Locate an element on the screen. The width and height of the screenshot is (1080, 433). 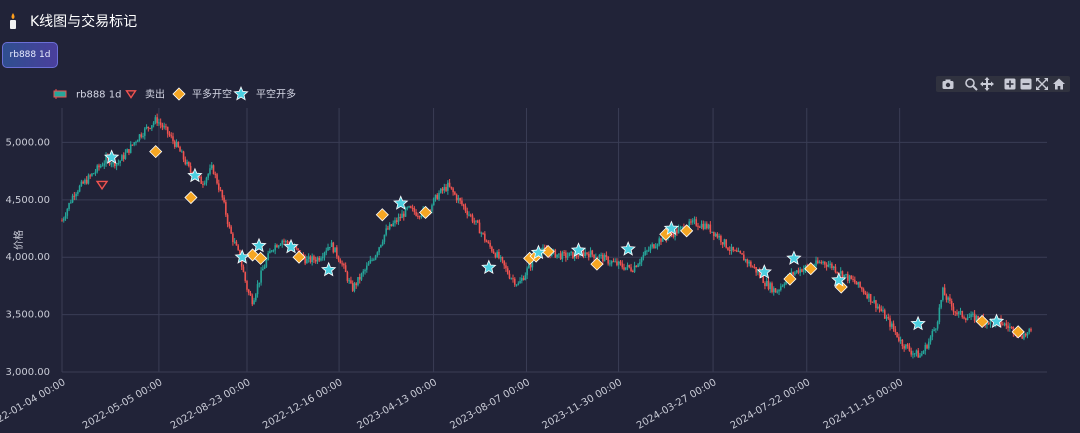
legend-item: 卖出 is located at coordinates (145, 94).